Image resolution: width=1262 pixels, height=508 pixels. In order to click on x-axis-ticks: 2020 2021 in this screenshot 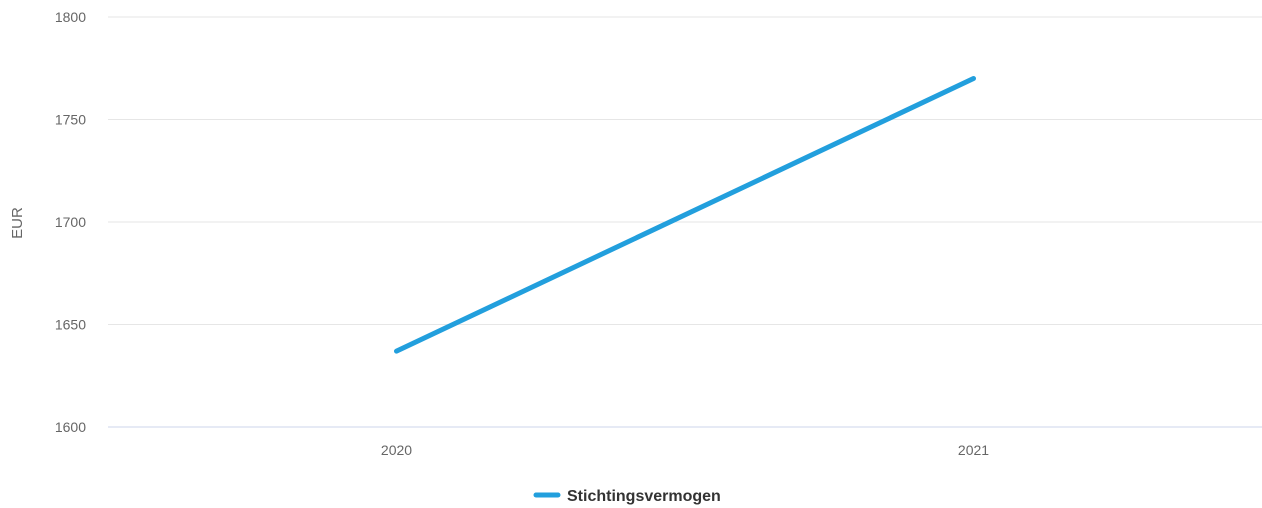, I will do `click(685, 450)`.